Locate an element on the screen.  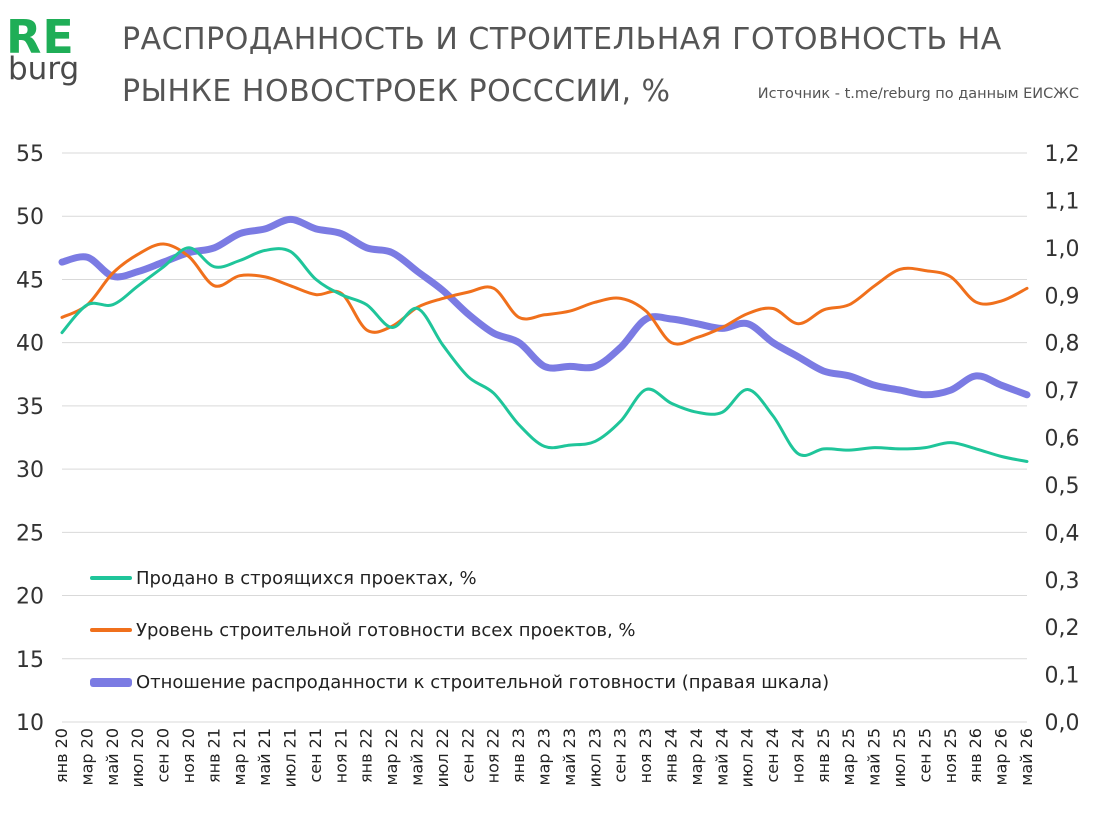
y-left-tick-label: 25 is located at coordinates (30, 533).